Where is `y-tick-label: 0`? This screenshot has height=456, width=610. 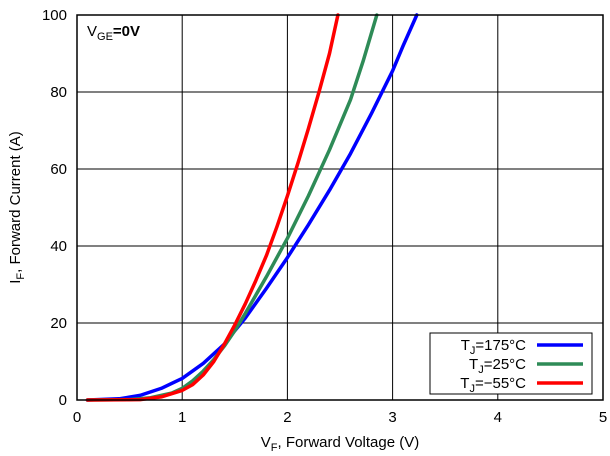 y-tick-label: 0 is located at coordinates (63, 400).